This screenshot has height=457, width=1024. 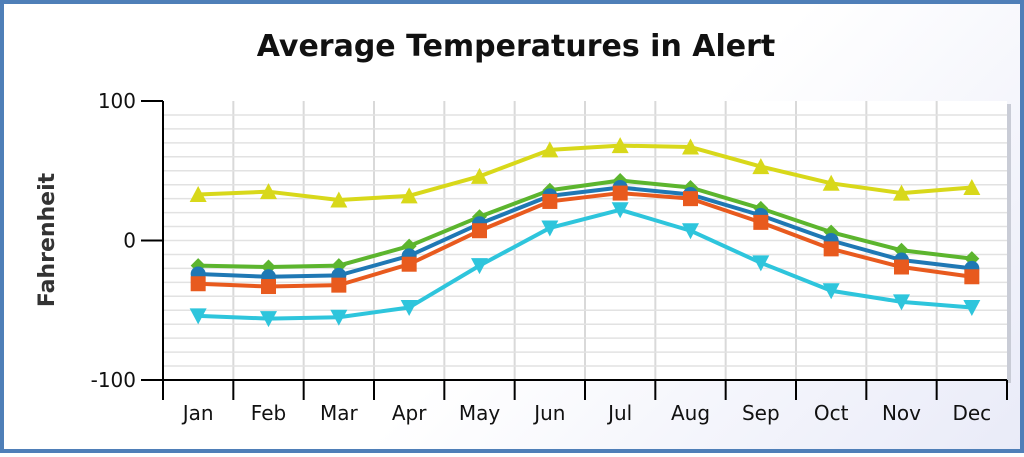 What do you see at coordinates (409, 413) in the screenshot?
I see `x-tick-label: Apr` at bounding box center [409, 413].